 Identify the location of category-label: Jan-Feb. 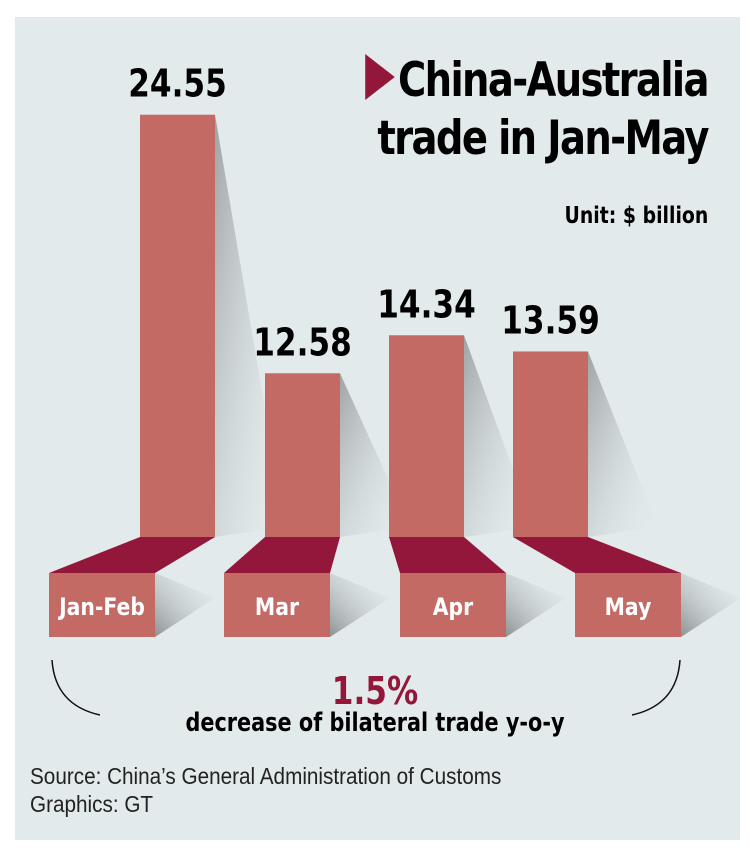
(101, 607).